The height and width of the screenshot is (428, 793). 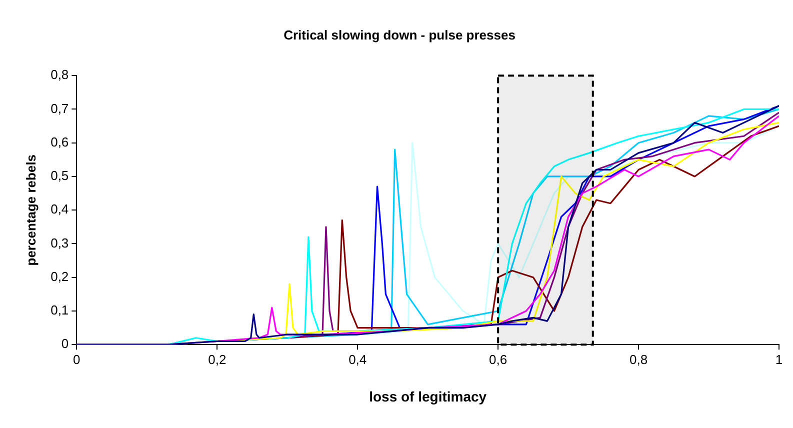 I want to click on y-tick-label: 0,6, so click(x=59, y=142).